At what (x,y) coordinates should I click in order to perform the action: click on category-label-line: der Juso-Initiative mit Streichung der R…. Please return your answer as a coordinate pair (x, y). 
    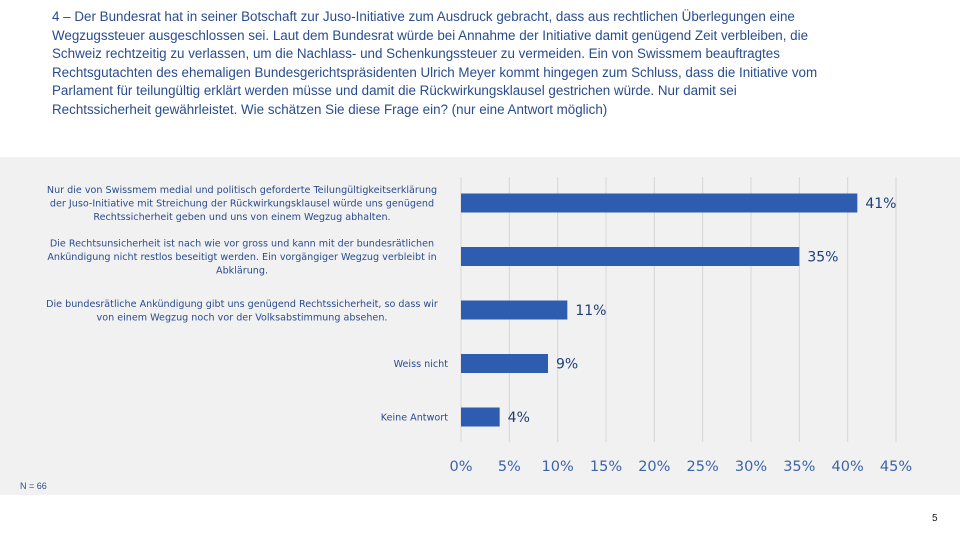
    Looking at the image, I should click on (242, 204).